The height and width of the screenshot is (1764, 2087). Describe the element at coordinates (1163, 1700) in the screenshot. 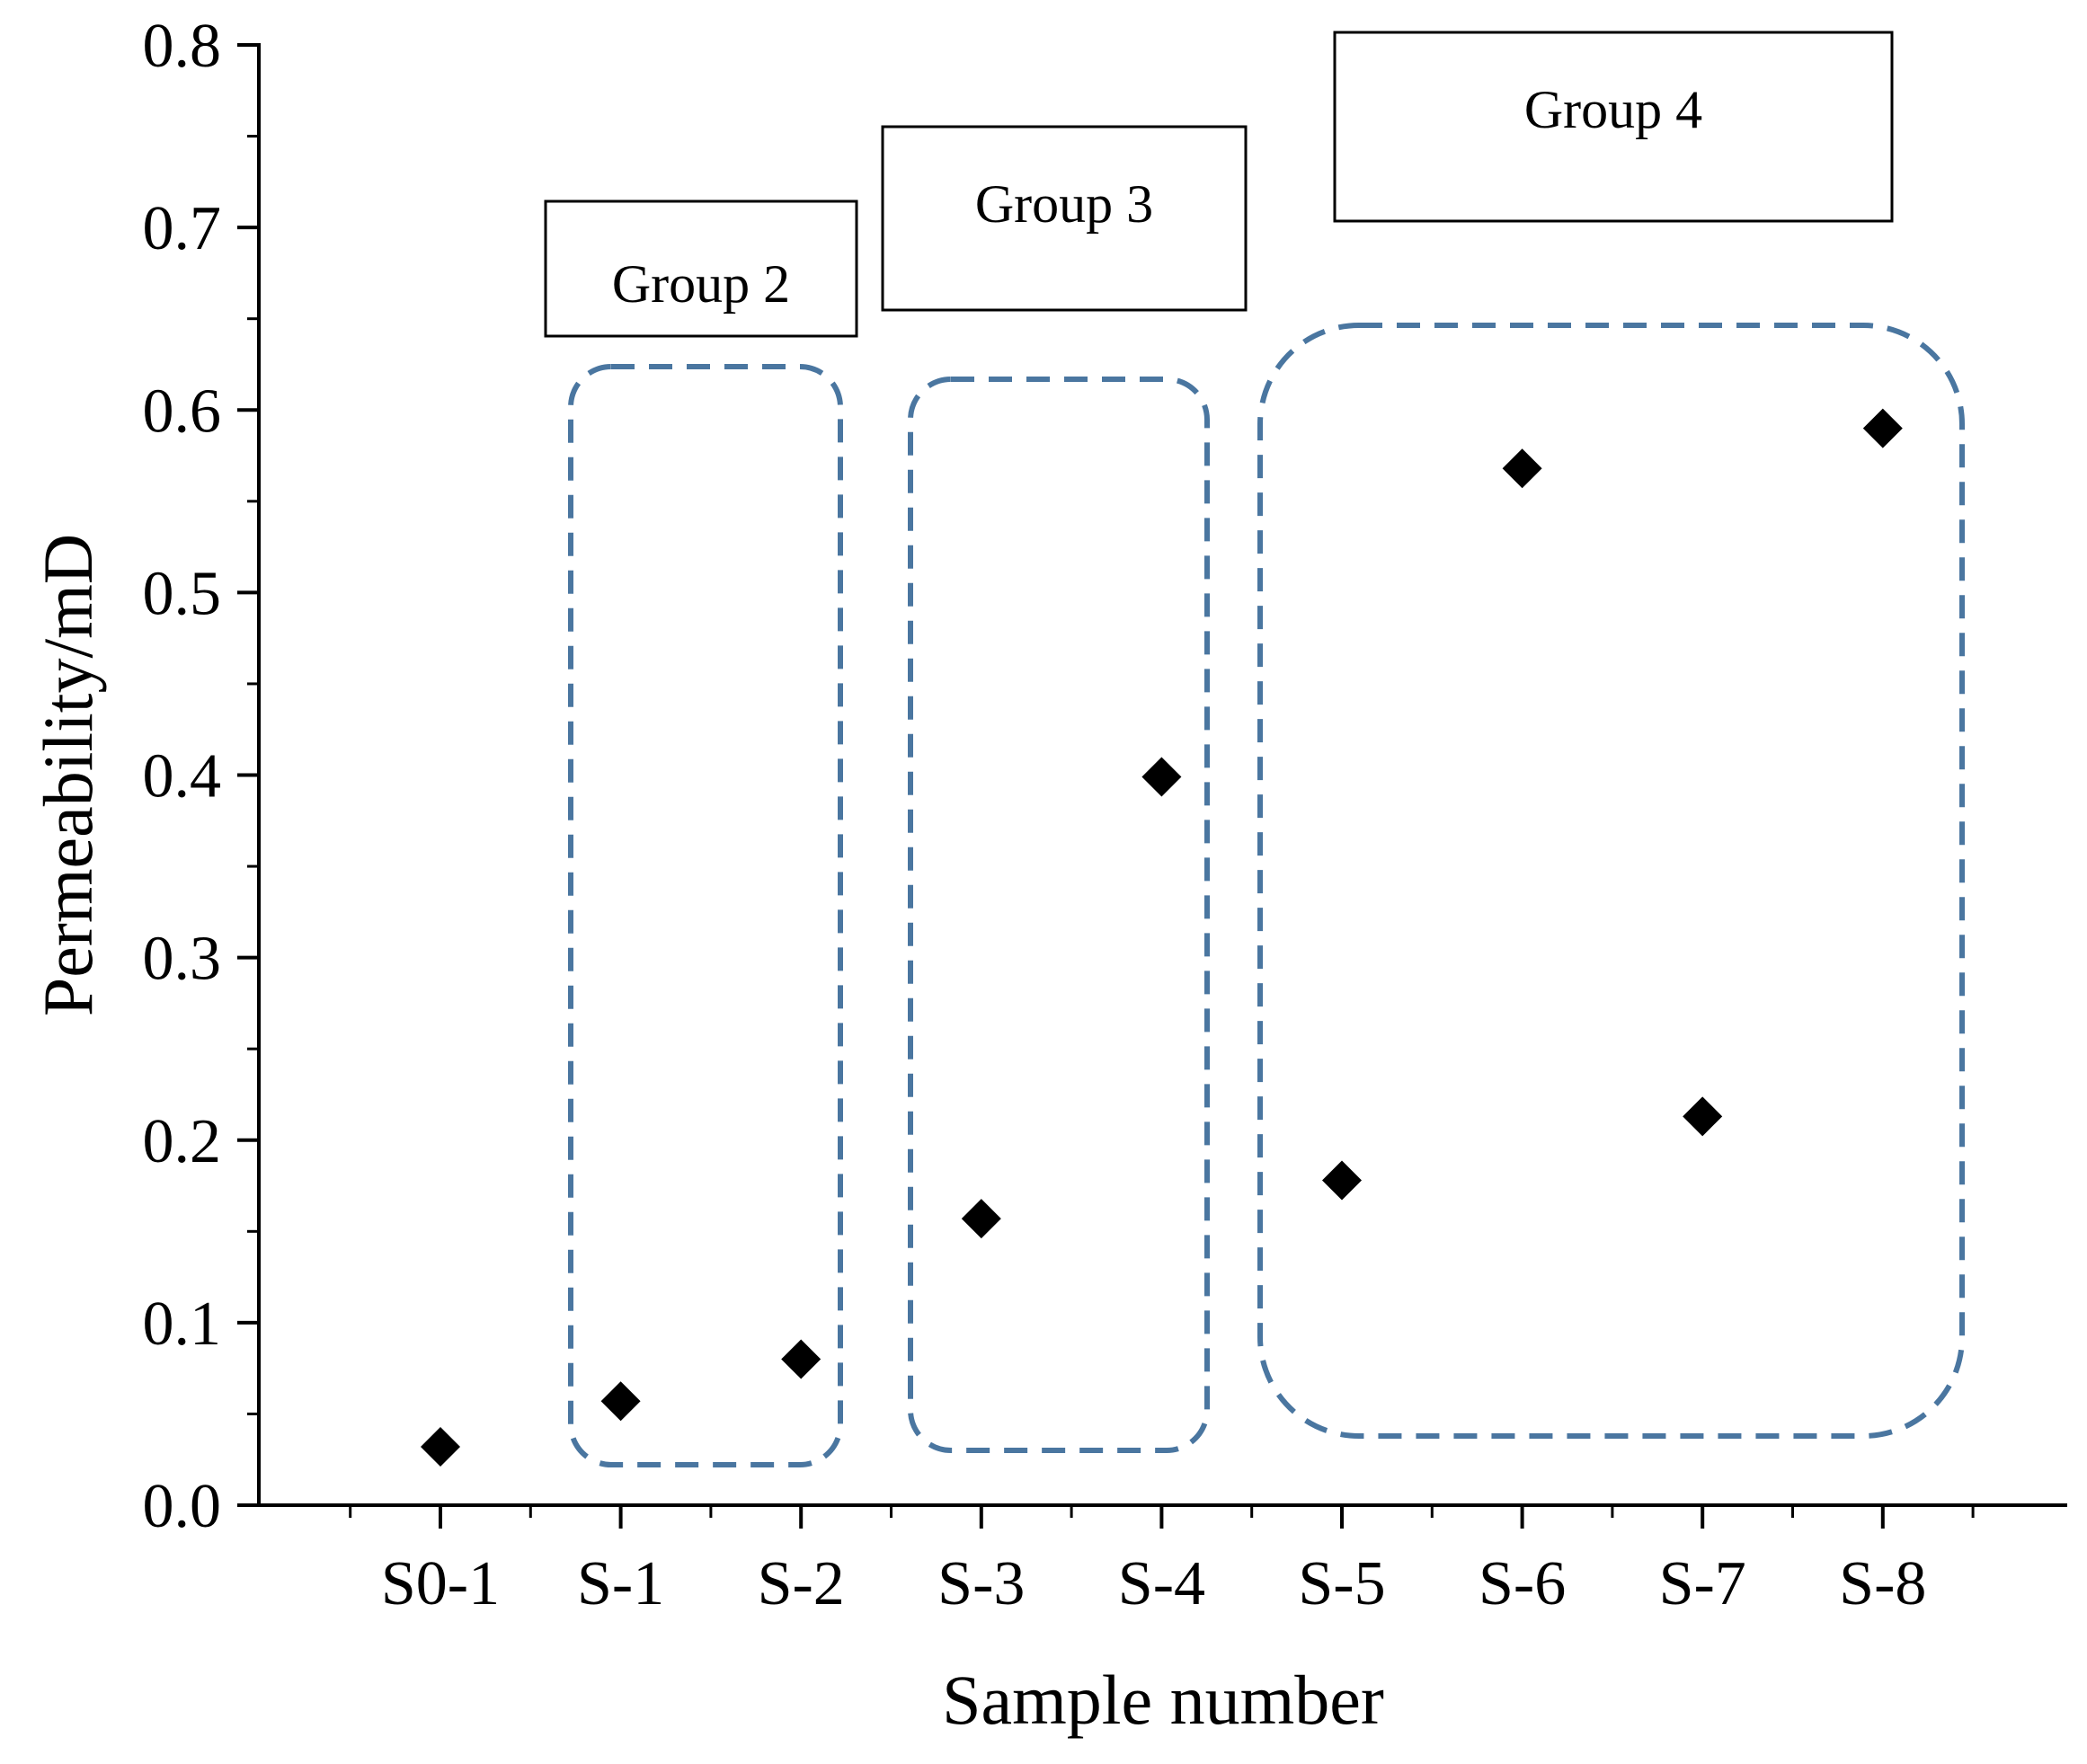

I see `x-axis-title: Sample number` at that location.